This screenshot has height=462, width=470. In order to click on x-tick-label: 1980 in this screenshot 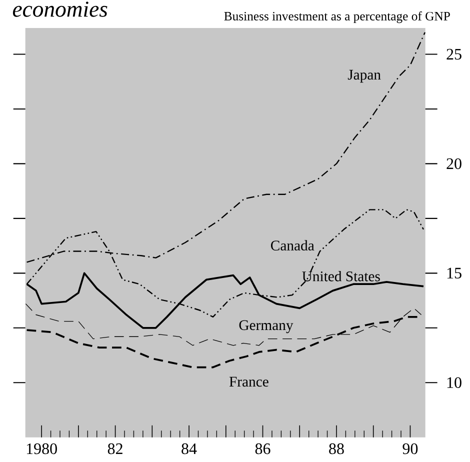, I will do `click(41, 448)`.